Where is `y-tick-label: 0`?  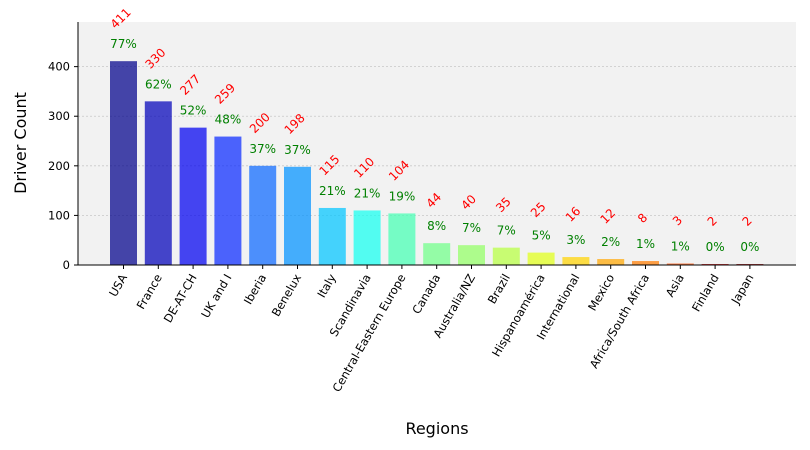 y-tick-label: 0 is located at coordinates (66, 265).